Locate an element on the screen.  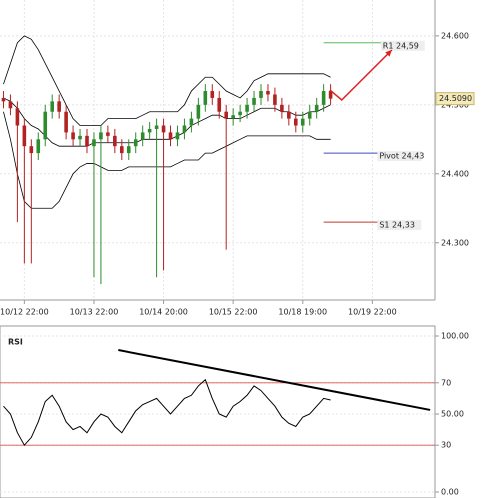
x-tick-label: 10/19 22:00 is located at coordinates (372, 312).